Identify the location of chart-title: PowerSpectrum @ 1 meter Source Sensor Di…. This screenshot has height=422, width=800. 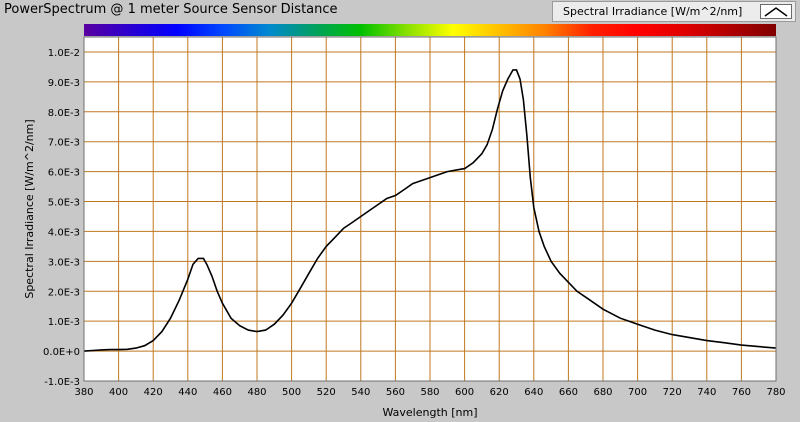
(171, 9).